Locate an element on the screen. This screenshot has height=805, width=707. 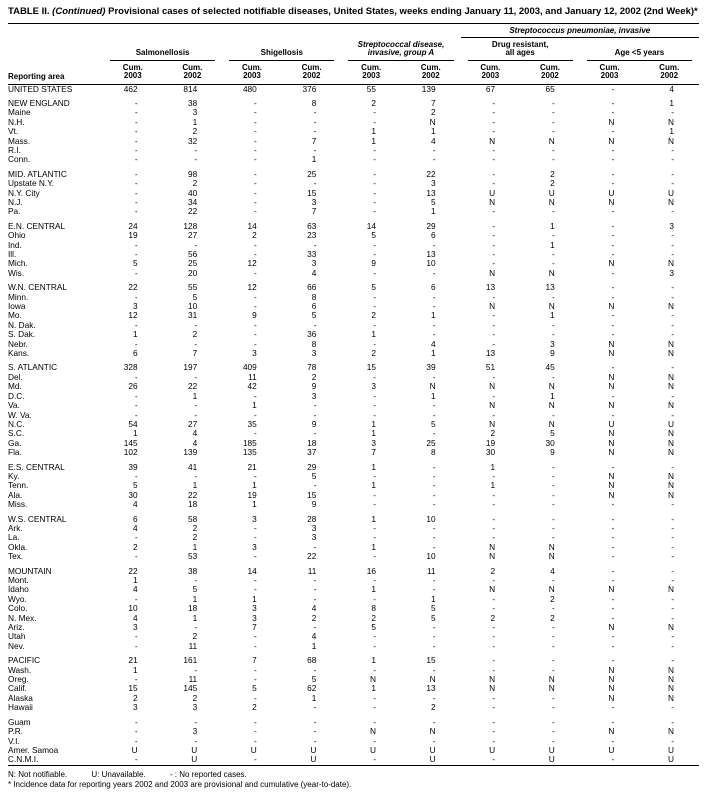
table-row: UNITED STATES 462 814 480 376 55 139 67 65 - 4 is located at coordinates (353, 89).